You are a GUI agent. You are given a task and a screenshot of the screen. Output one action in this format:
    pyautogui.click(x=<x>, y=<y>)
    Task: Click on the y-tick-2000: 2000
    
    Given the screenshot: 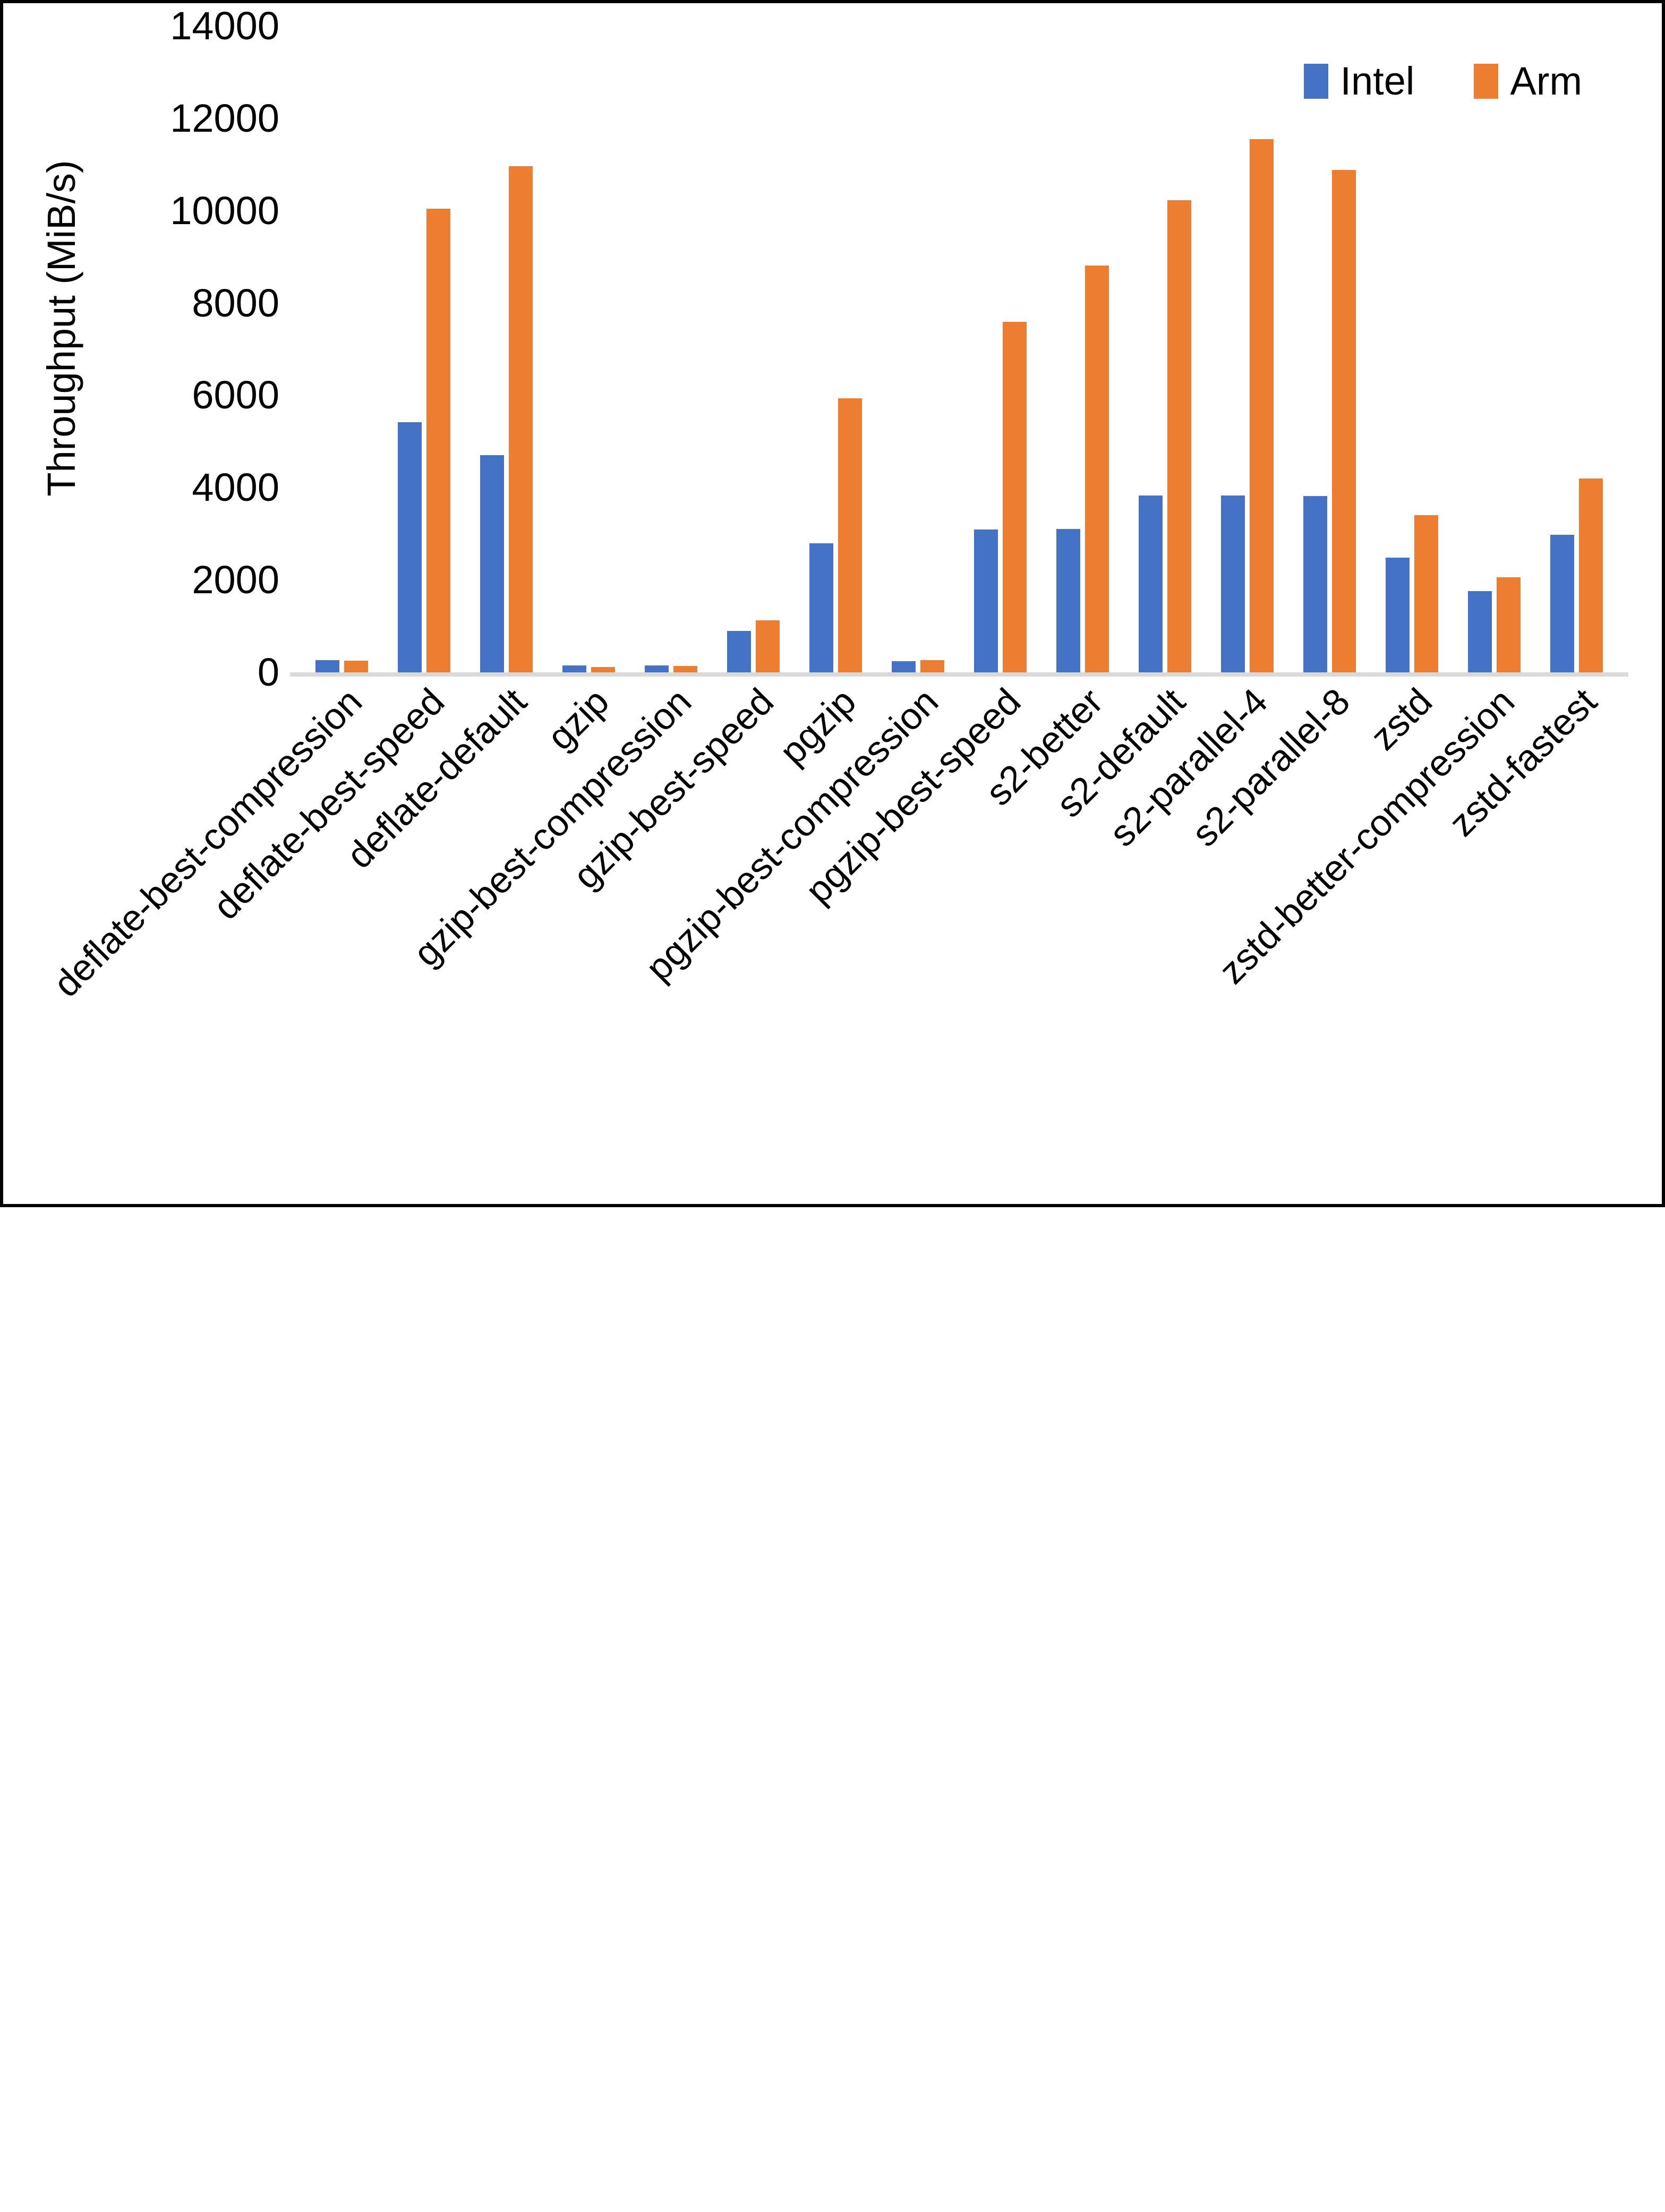 What is the action you would take?
    pyautogui.click(x=236, y=580)
    